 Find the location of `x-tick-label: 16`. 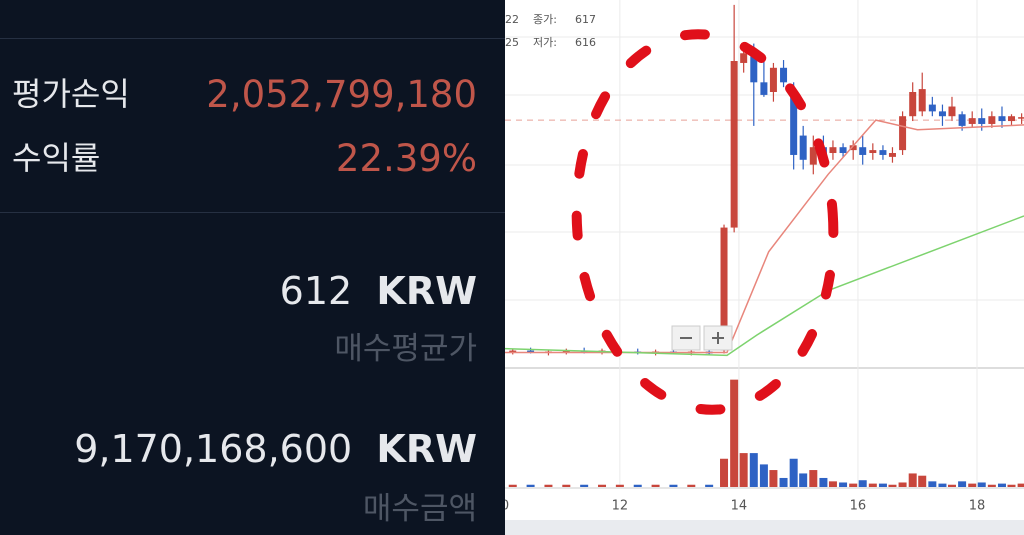

x-tick-label: 16 is located at coordinates (858, 506).